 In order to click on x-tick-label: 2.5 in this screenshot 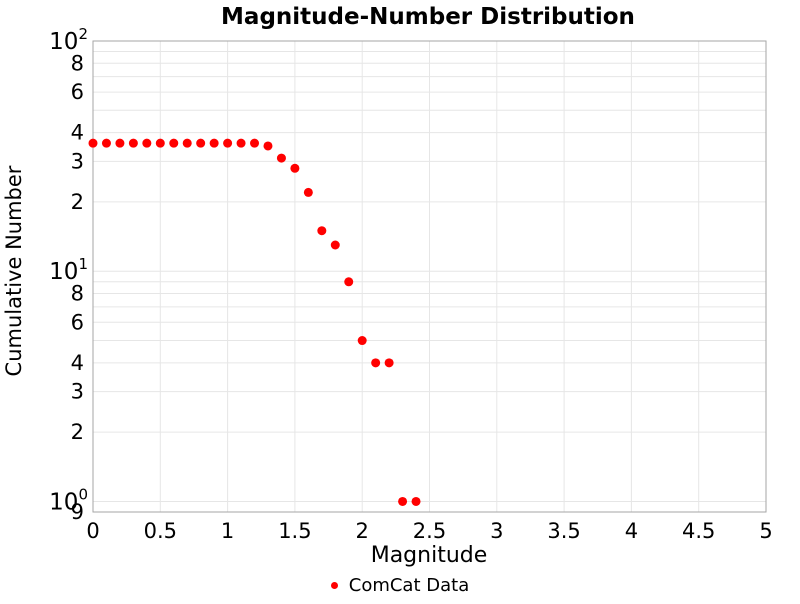, I will do `click(429, 531)`.